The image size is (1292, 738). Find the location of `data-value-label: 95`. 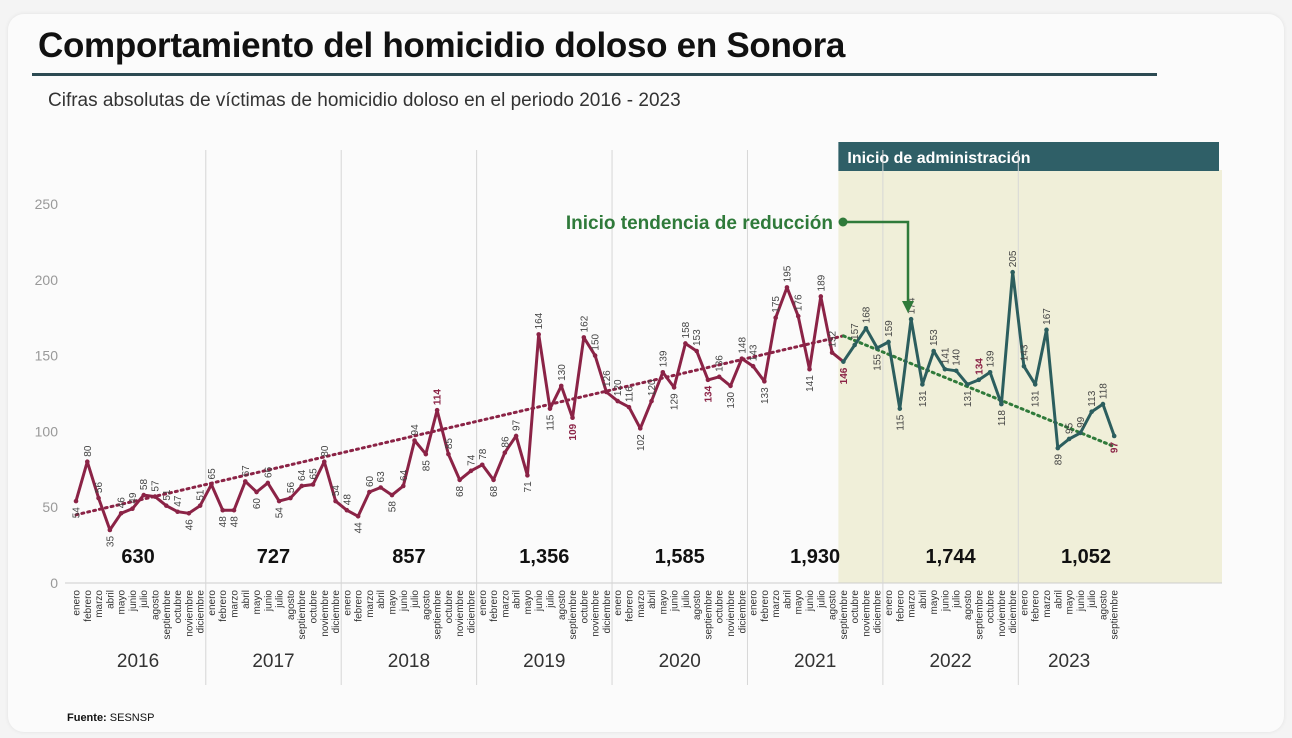

data-value-label: 95 is located at coordinates (1070, 428).